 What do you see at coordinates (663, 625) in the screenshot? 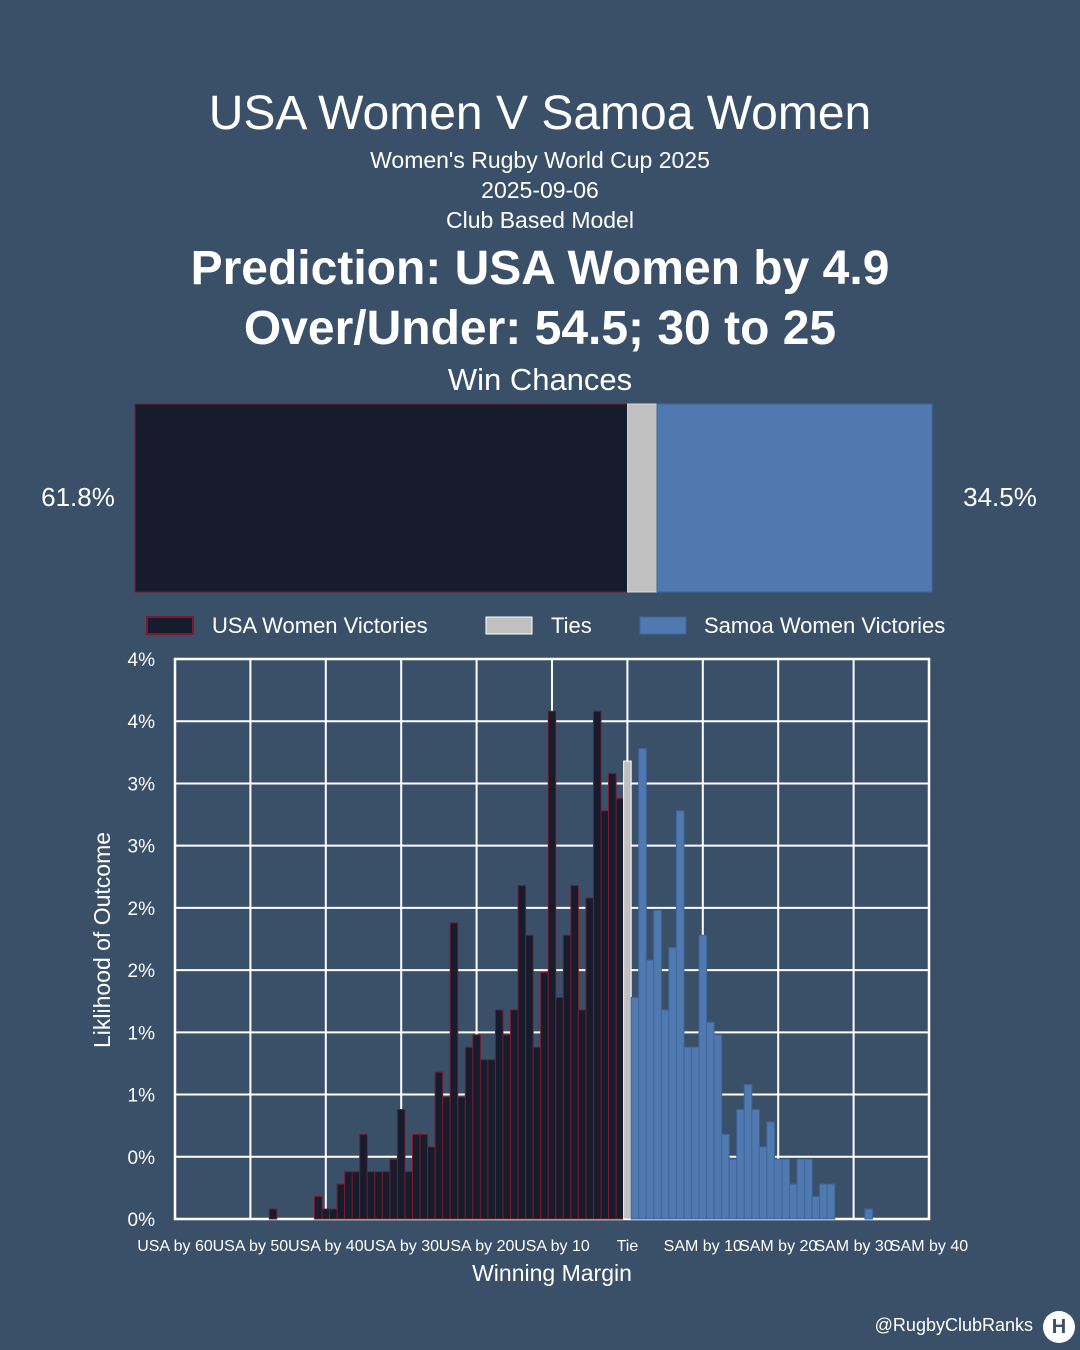
I see `legend-swatch-samoa` at bounding box center [663, 625].